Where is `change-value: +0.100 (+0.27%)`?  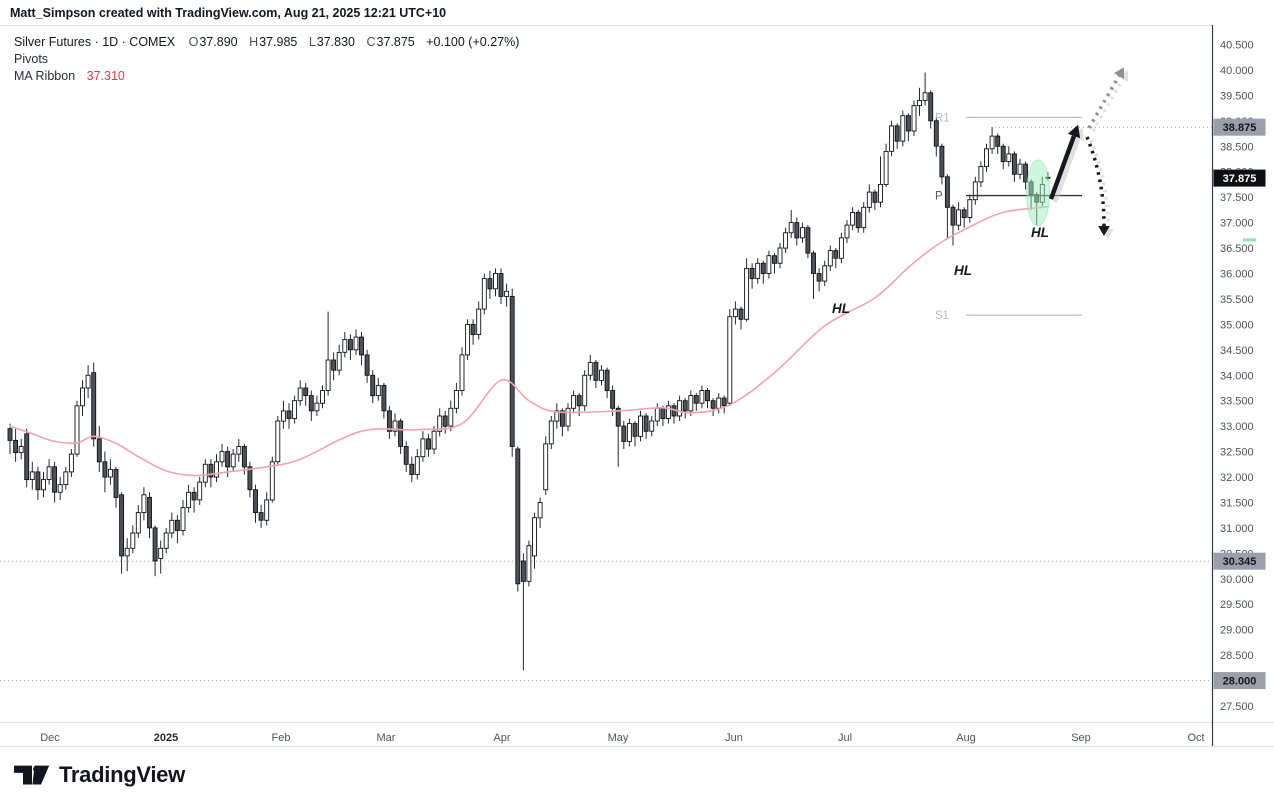
change-value: +0.100 (+0.27%) is located at coordinates (473, 42).